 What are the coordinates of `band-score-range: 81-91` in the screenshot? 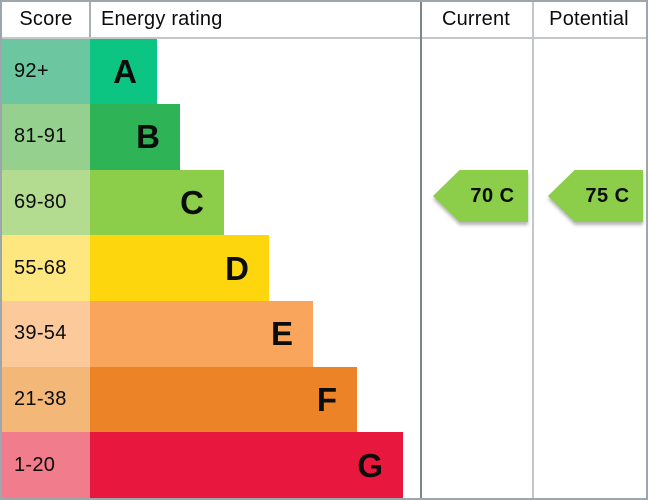 It's located at (46, 137).